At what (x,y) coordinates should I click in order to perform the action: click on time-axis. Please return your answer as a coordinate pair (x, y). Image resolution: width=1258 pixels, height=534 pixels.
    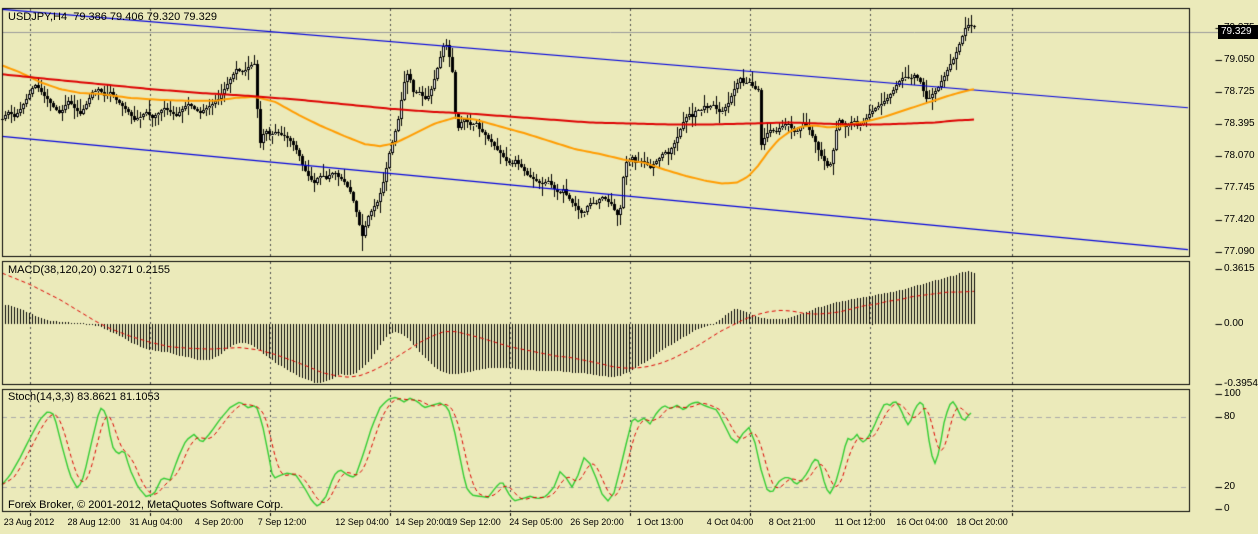
    Looking at the image, I should click on (629, 523).